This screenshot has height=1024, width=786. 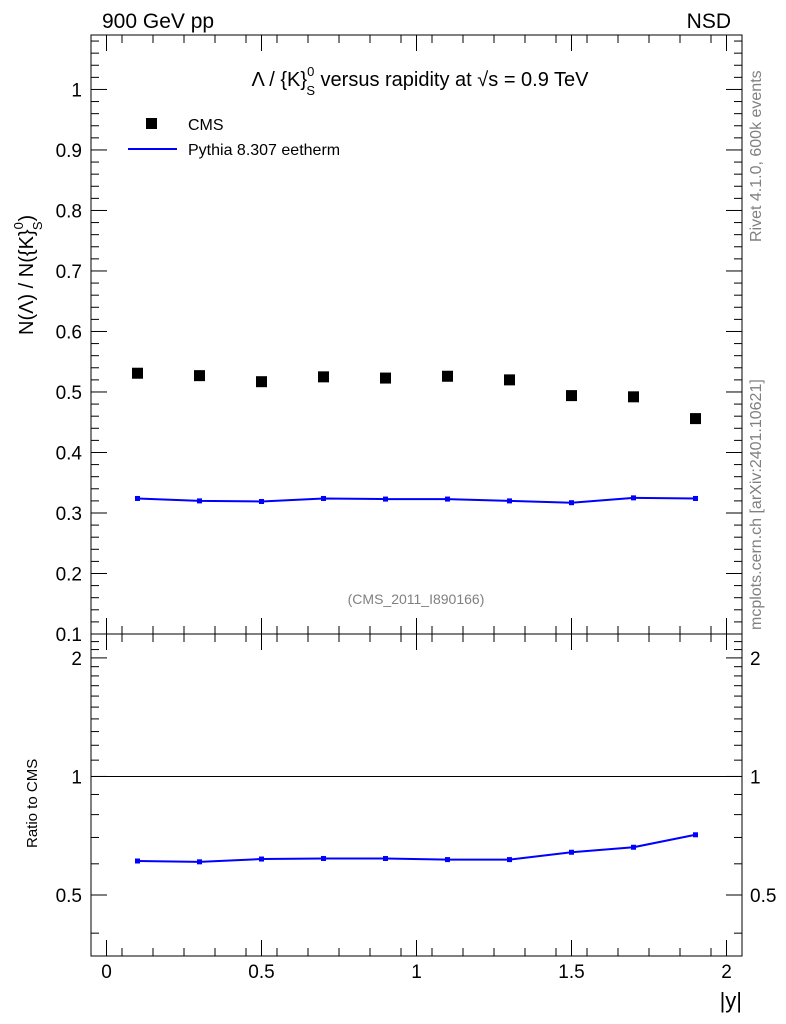 What do you see at coordinates (709, 21) in the screenshot?
I see `header-right-label: NSD` at bounding box center [709, 21].